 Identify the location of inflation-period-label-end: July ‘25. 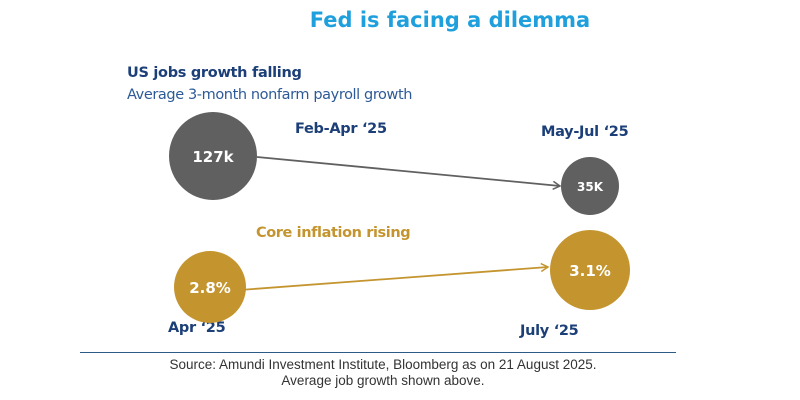
(549, 331).